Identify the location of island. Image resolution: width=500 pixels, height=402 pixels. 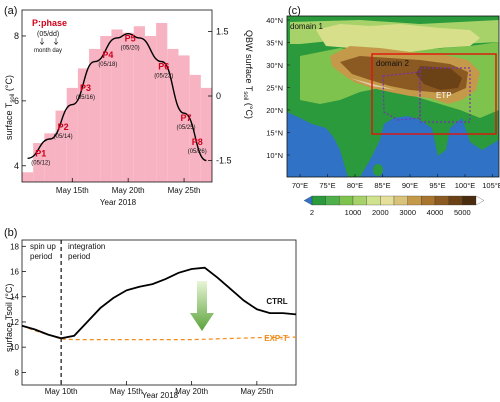
(378, 170).